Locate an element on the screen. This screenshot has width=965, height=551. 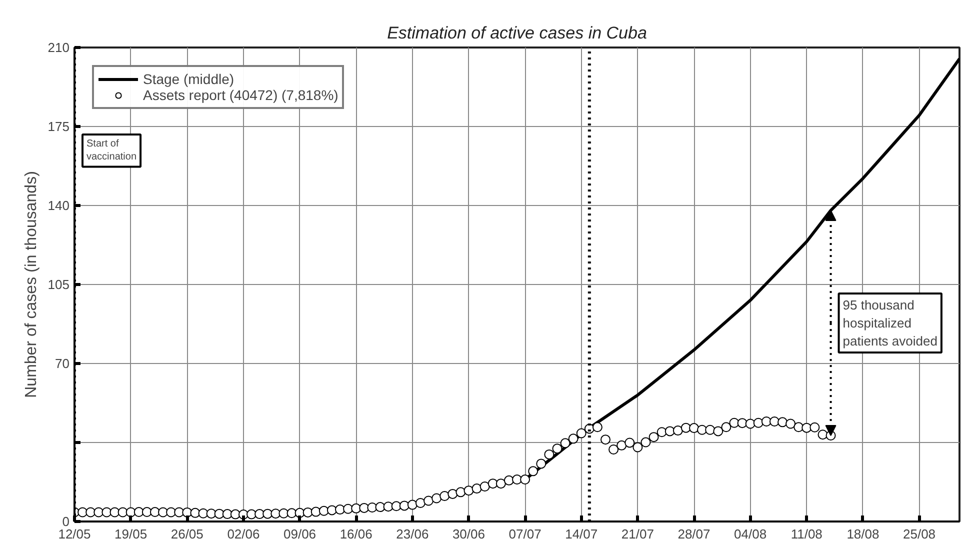
x-tick-label: 21/07 is located at coordinates (637, 534).